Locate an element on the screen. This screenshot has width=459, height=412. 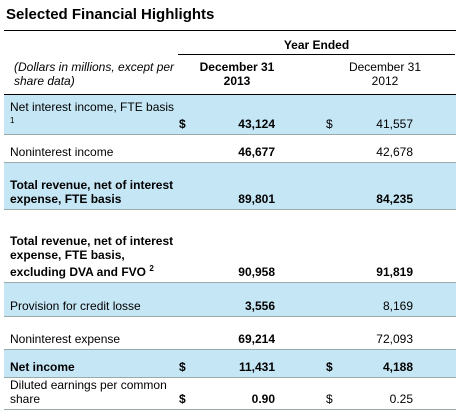
row-label: Noninterest income is located at coordinates (92, 152).